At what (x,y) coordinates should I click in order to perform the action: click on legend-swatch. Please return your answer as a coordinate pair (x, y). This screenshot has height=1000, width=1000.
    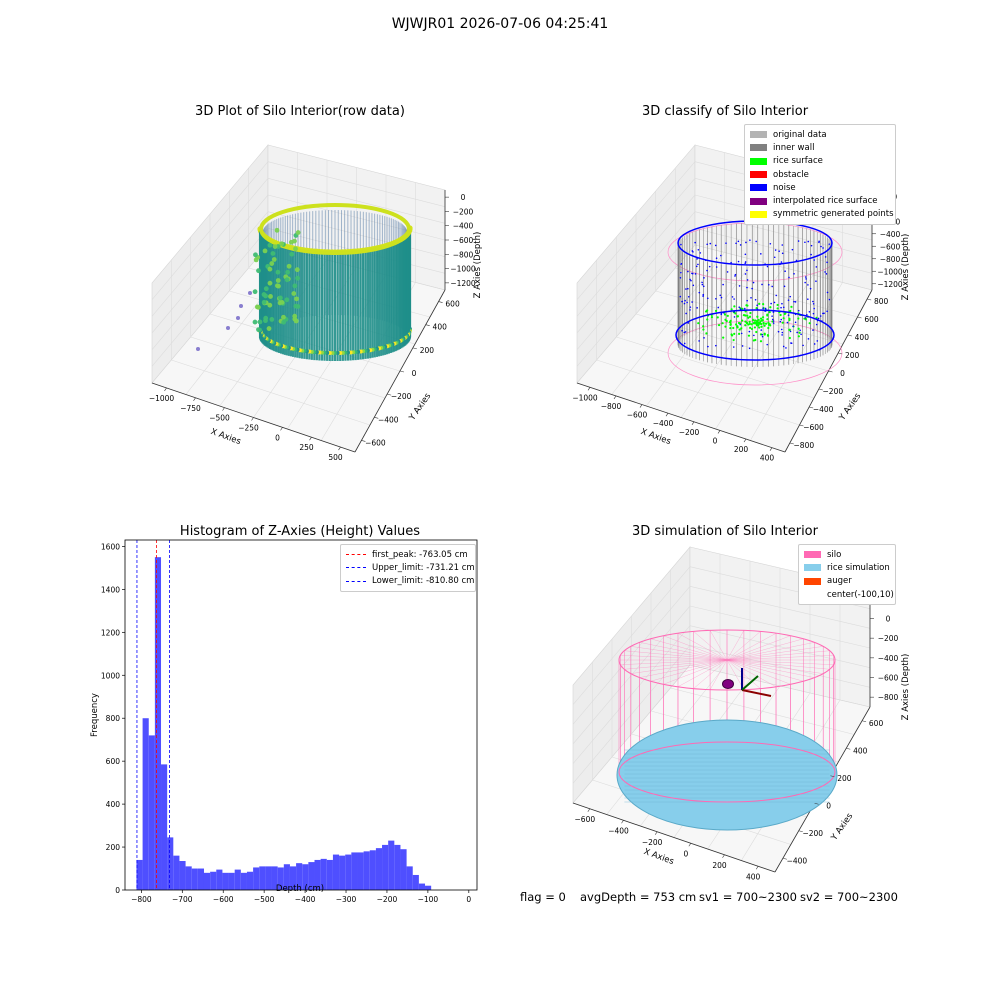
    Looking at the image, I should click on (758, 201).